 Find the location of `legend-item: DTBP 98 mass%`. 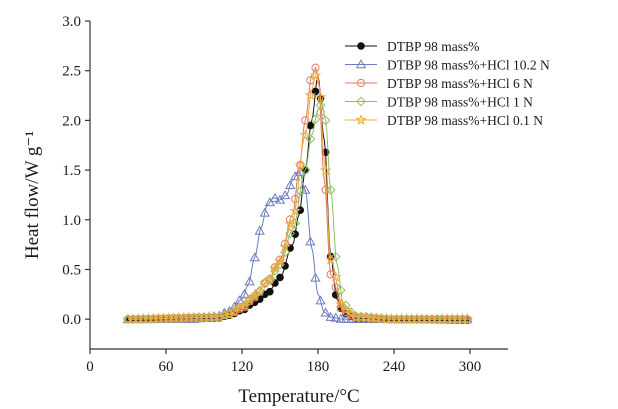

legend-item: DTBP 98 mass% is located at coordinates (412, 46).